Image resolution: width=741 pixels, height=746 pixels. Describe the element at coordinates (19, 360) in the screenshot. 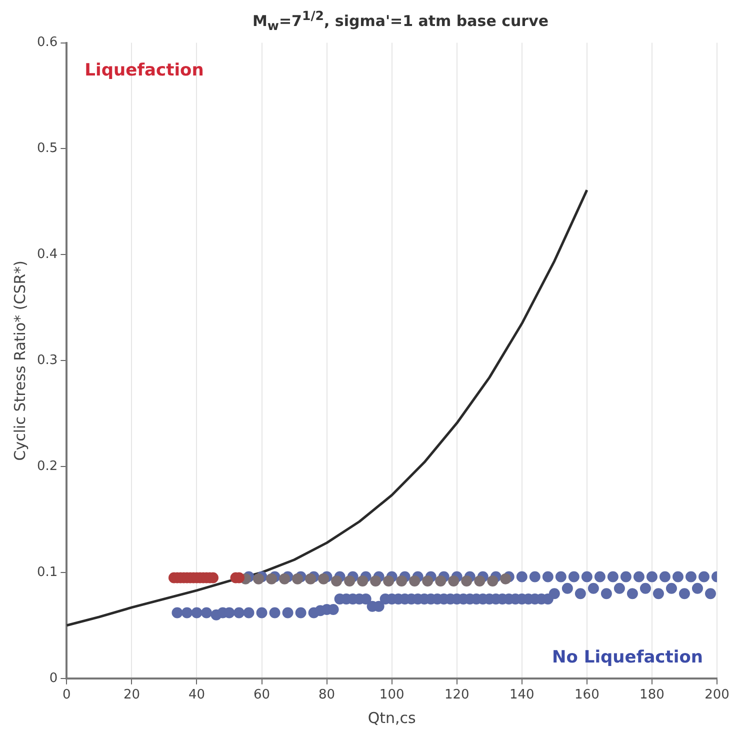

I see `y-axis-title: Cyclic Stress Ratio* (CSR*)` at that location.